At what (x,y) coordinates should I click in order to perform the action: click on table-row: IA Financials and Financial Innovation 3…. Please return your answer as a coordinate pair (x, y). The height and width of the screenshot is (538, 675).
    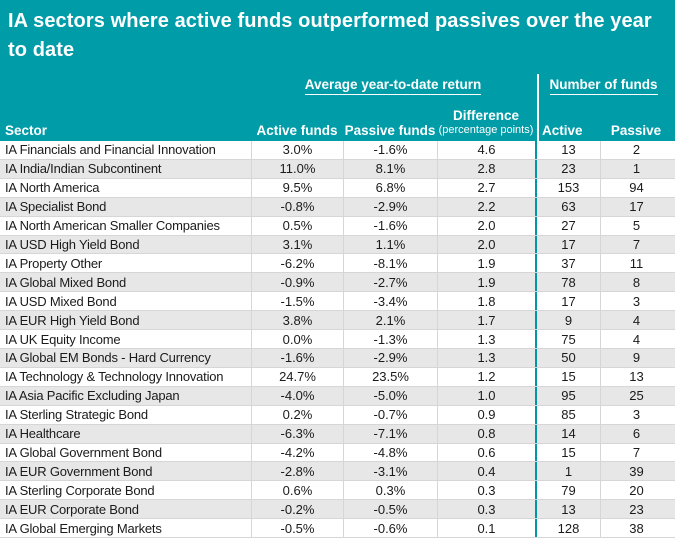
    Looking at the image, I should click on (337, 150).